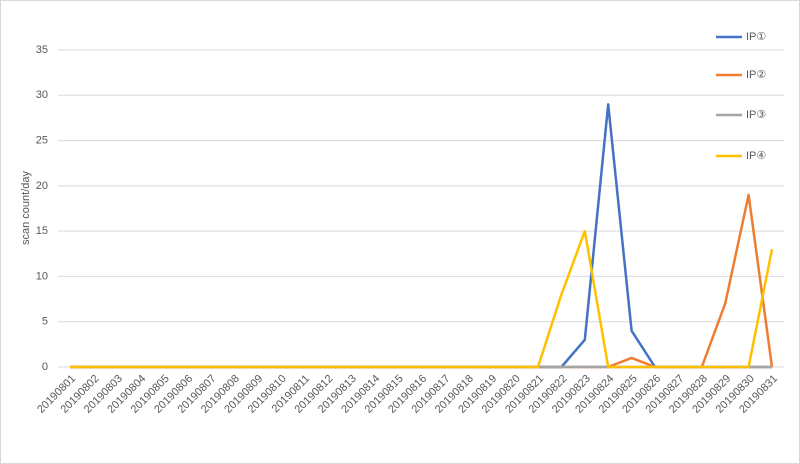 Image resolution: width=800 pixels, height=464 pixels. Describe the element at coordinates (756, 37) in the screenshot. I see `legend-label: IP①` at that location.